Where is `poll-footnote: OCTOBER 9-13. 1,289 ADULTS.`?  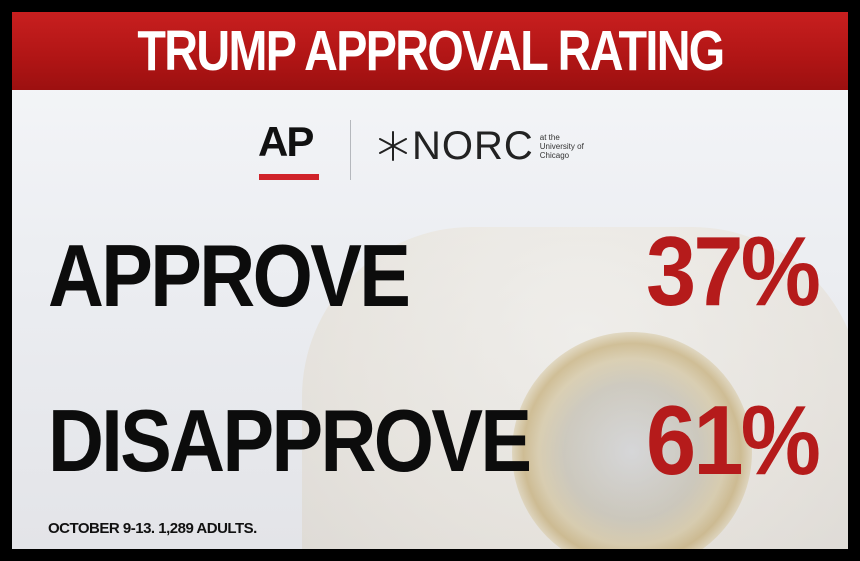
poll-footnote: OCTOBER 9-13. 1,289 ADULTS. is located at coordinates (152, 528).